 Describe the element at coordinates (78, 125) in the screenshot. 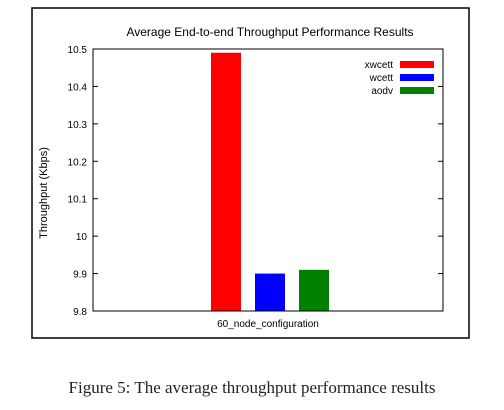

I see `y-tick-label: 10.3` at that location.